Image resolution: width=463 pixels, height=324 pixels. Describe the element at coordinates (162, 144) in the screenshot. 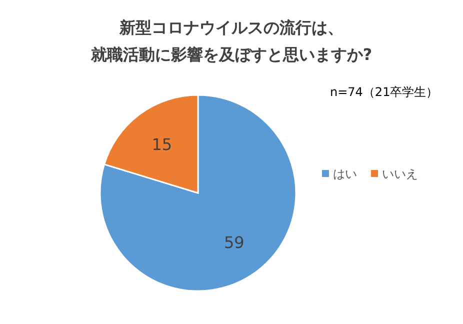

I see `data-label: 15` at that location.